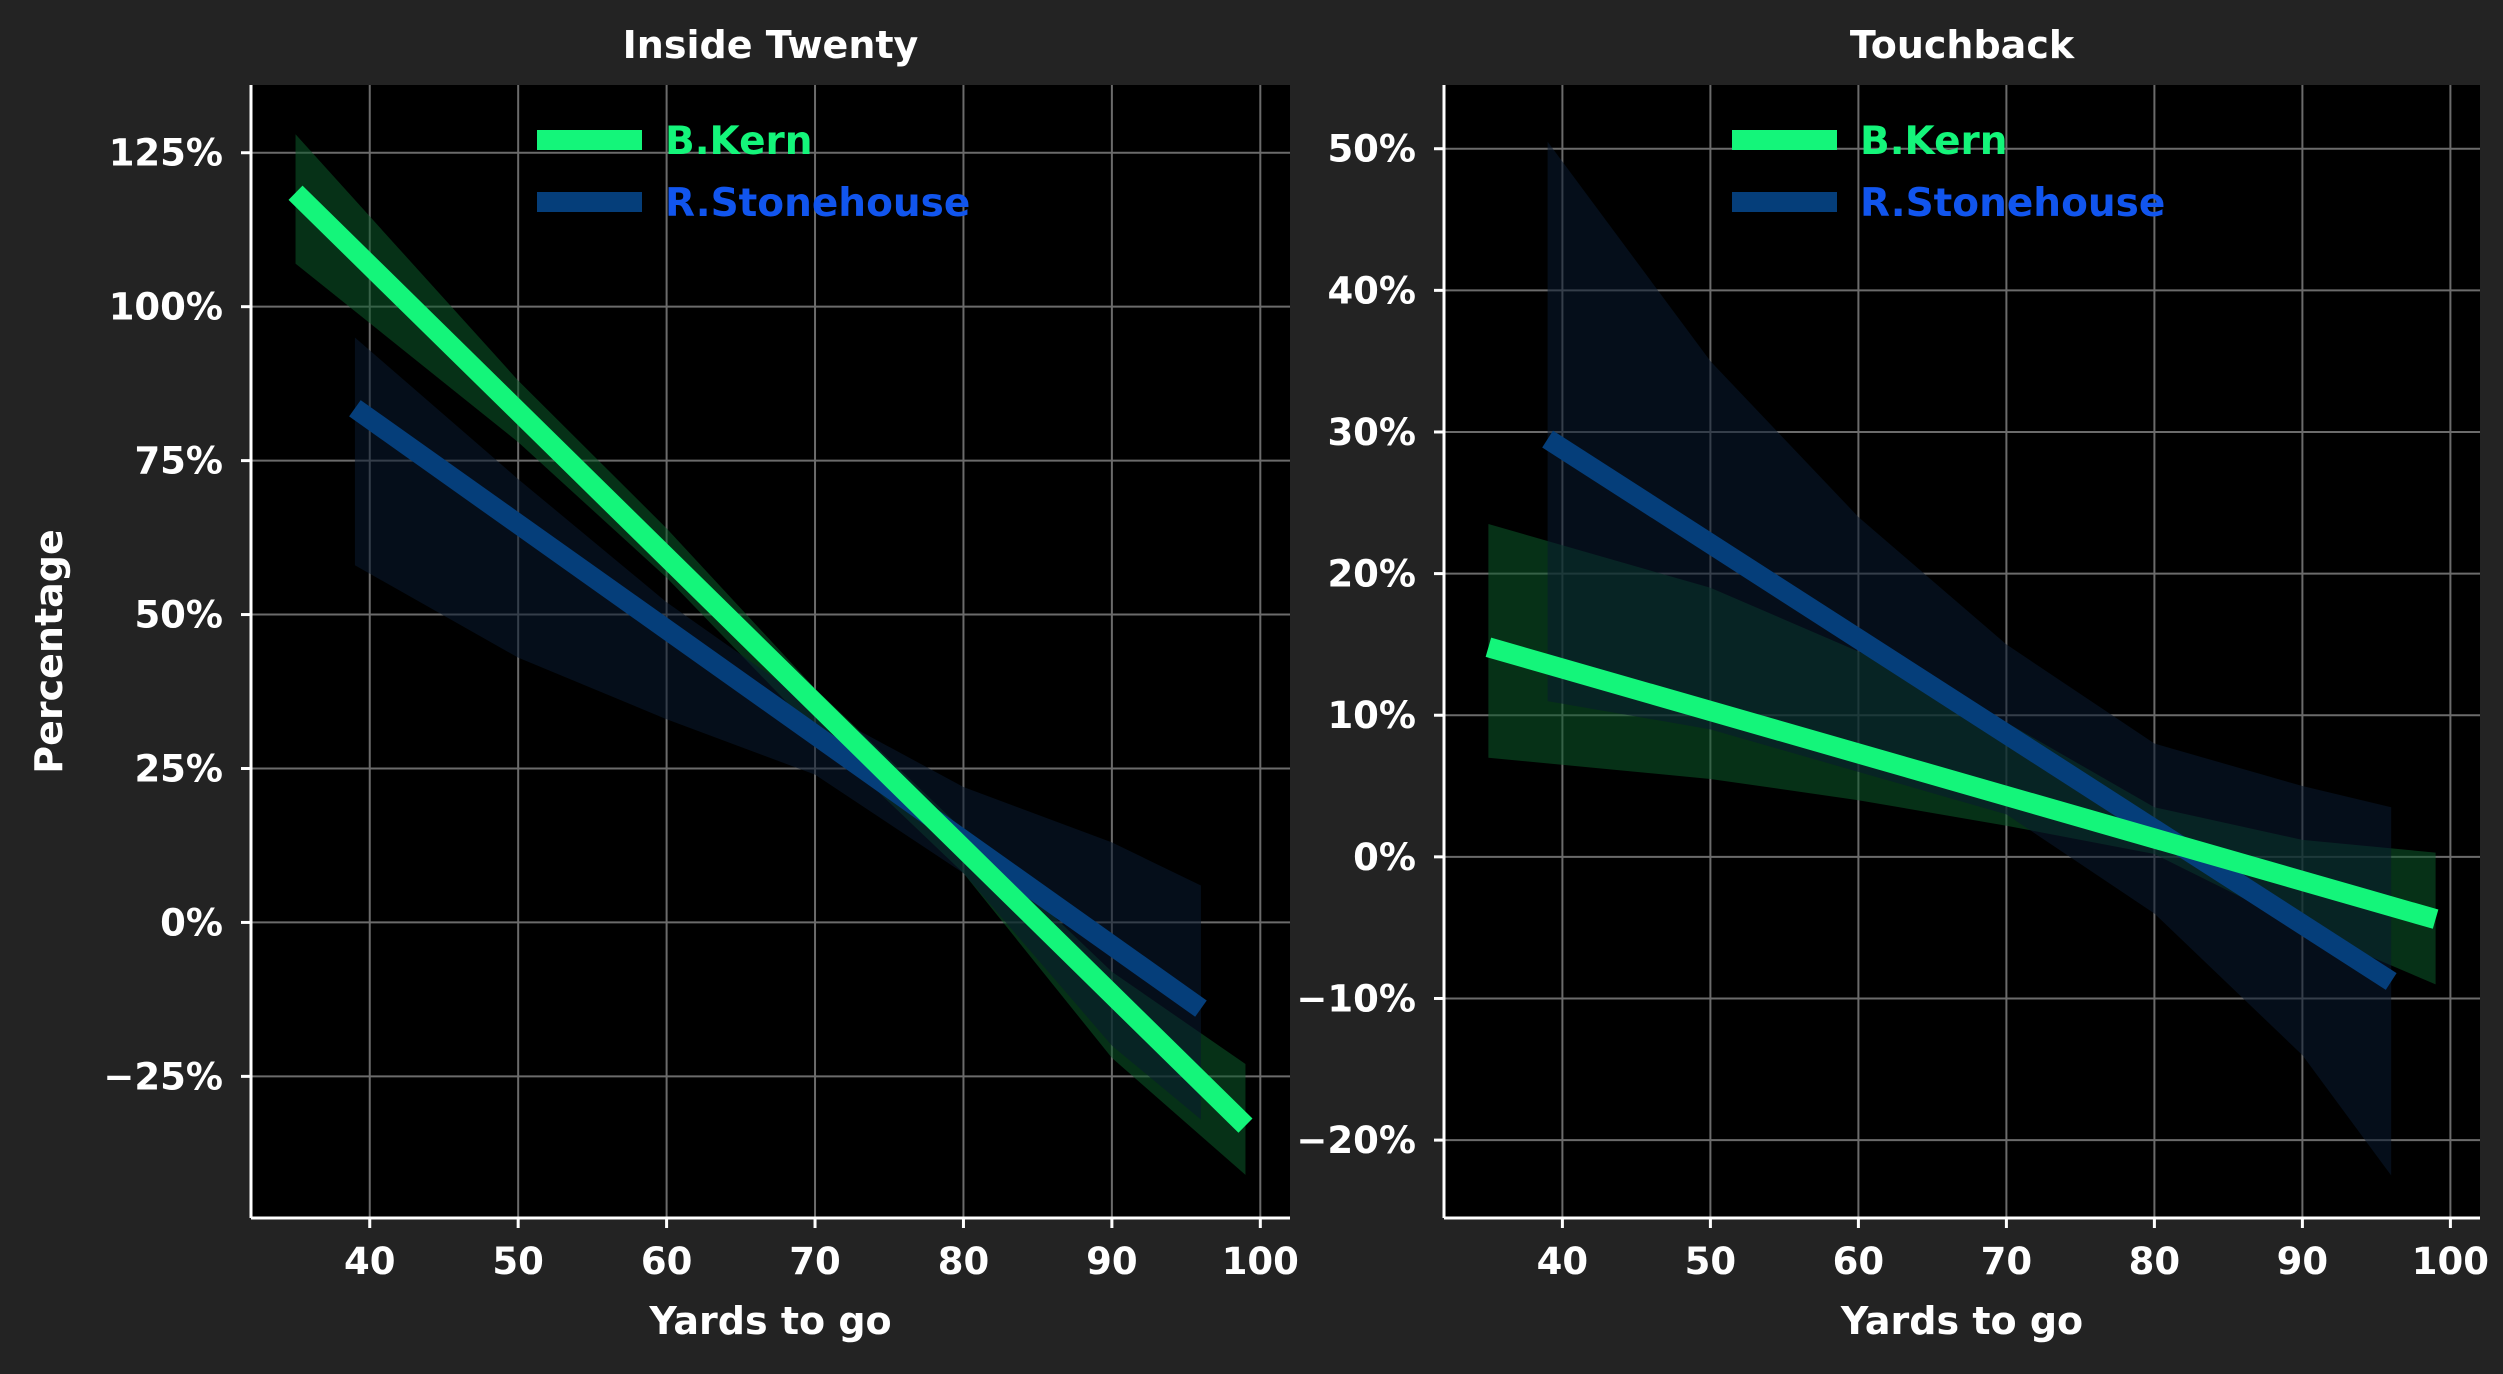 This screenshot has height=1374, width=2503. What do you see at coordinates (166, 153) in the screenshot?
I see `y-tick-label: 125%` at bounding box center [166, 153].